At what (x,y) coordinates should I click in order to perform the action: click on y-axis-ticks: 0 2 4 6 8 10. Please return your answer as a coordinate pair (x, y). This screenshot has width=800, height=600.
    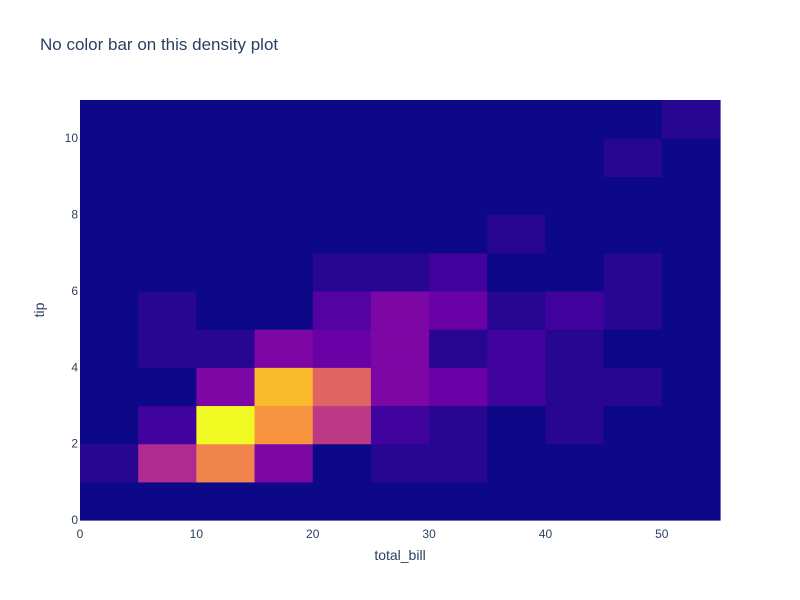
    Looking at the image, I should click on (72, 329).